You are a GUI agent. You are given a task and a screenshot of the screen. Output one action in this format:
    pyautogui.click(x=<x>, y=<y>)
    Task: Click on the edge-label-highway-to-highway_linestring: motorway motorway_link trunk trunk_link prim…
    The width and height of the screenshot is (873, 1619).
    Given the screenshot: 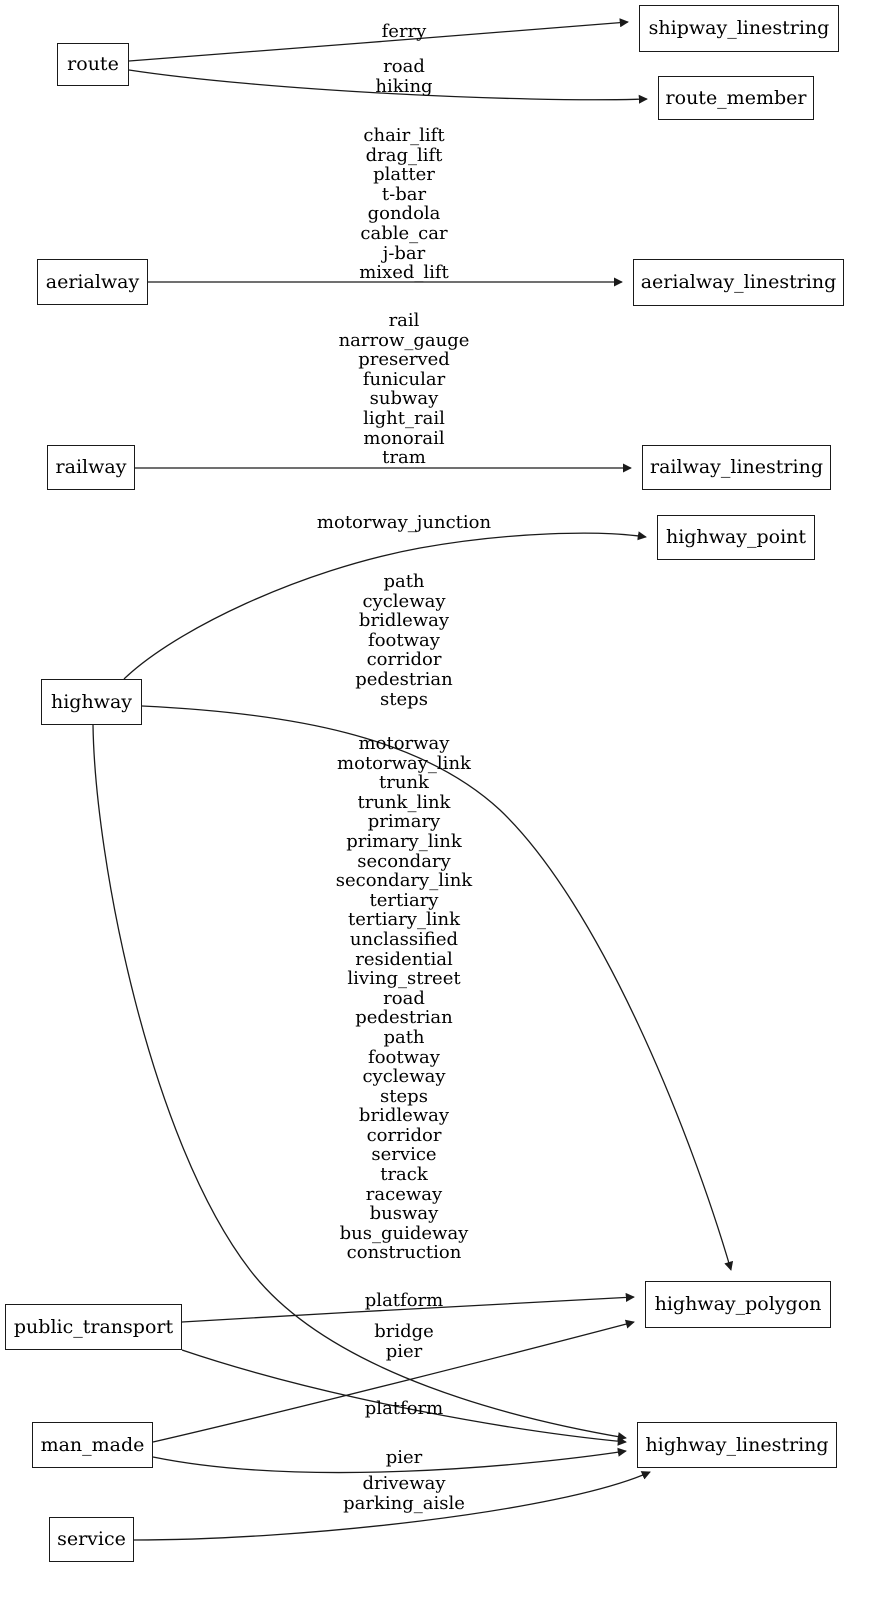 What is the action you would take?
    pyautogui.click(x=404, y=998)
    